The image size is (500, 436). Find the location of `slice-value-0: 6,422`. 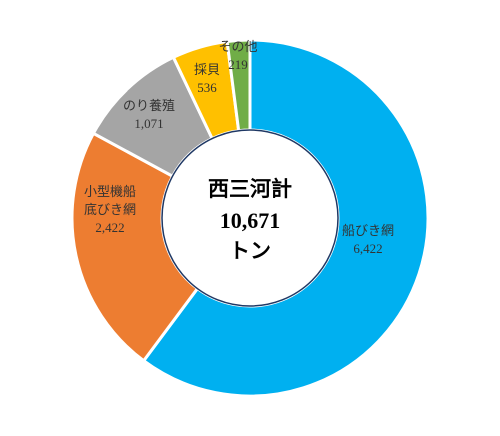

slice-value-0: 6,422 is located at coordinates (367, 248).